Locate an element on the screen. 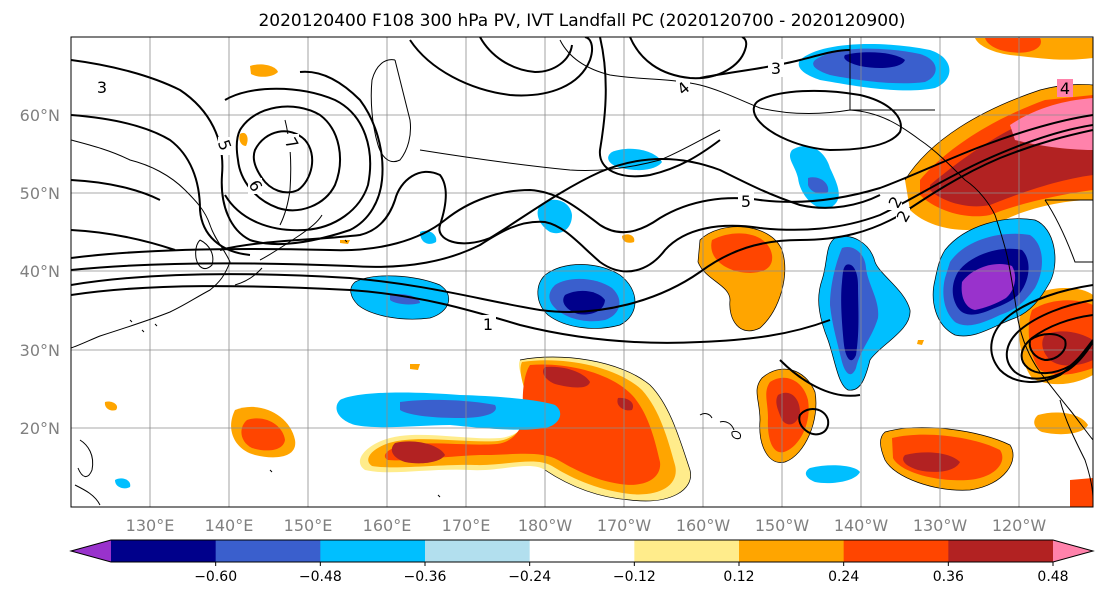 This screenshot has height=601, width=1105. colorbar-outline is located at coordinates (582, 551).